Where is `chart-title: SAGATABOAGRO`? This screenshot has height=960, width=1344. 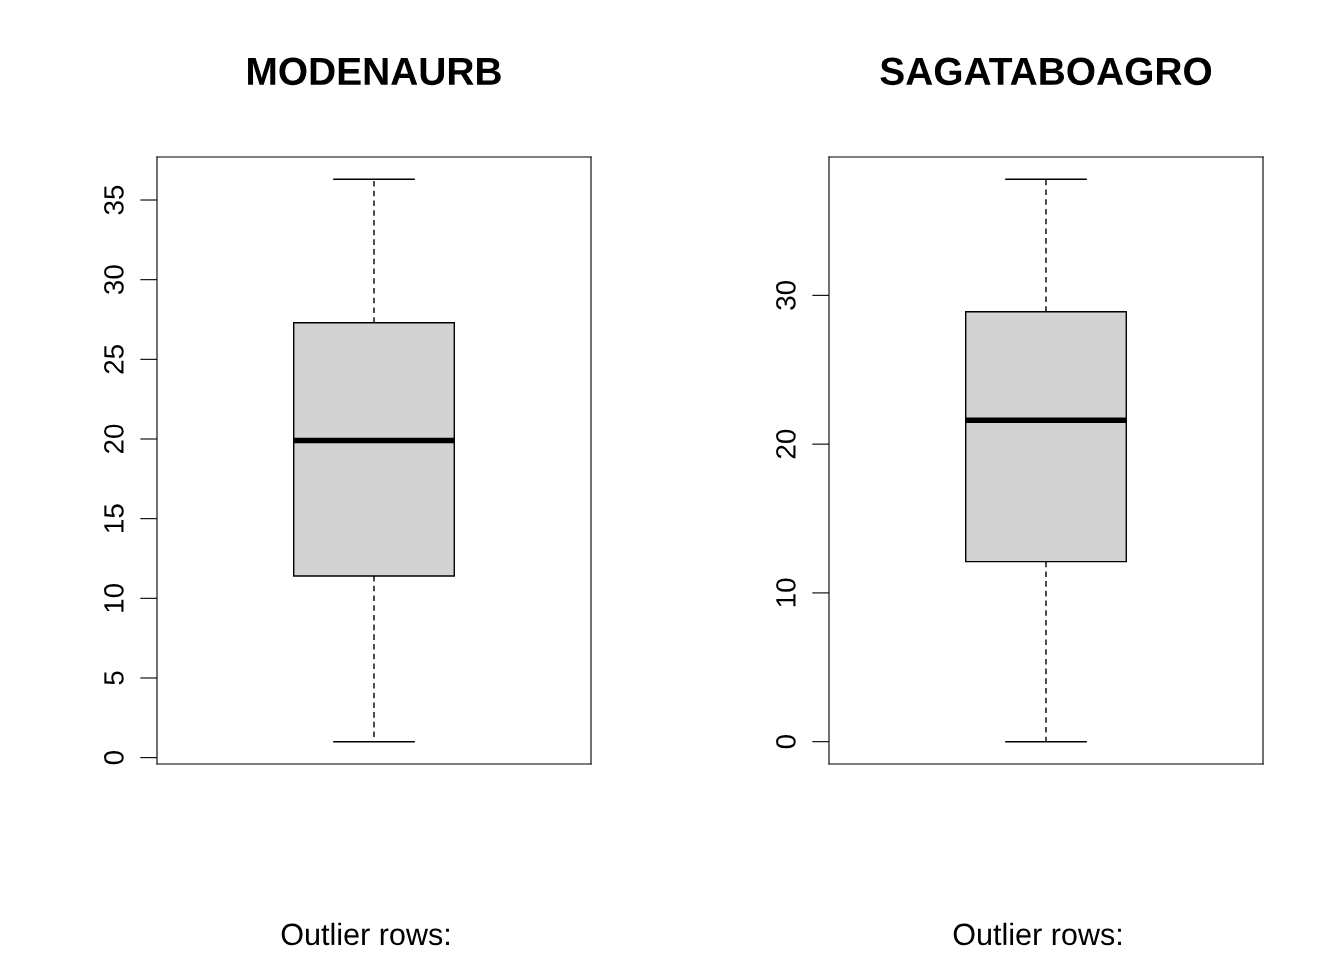 chart-title: SAGATABOAGRO is located at coordinates (1046, 71).